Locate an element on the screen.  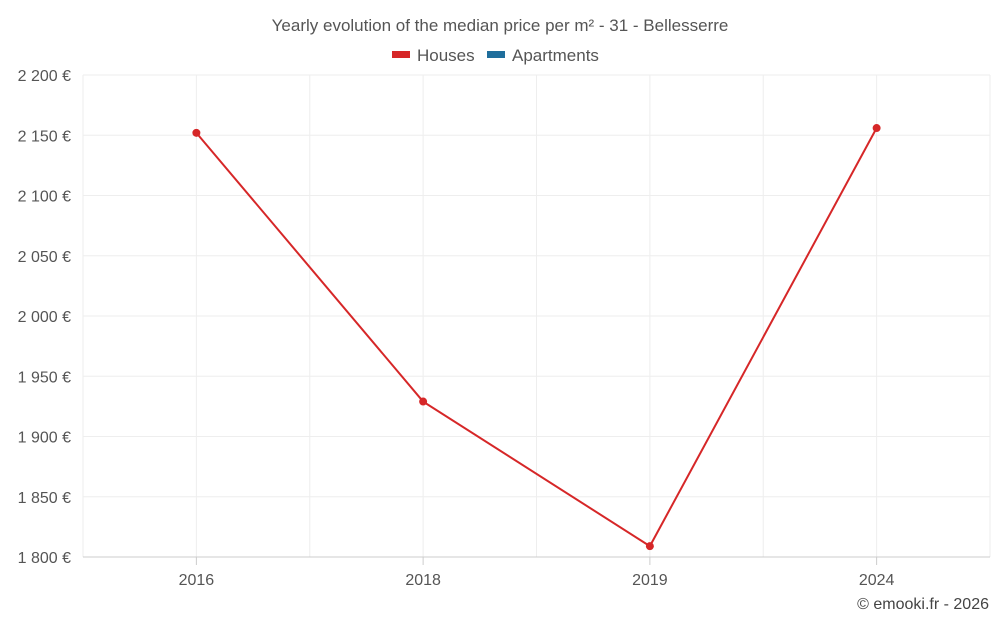
legend-item-apartments: Apartments is located at coordinates (543, 55).